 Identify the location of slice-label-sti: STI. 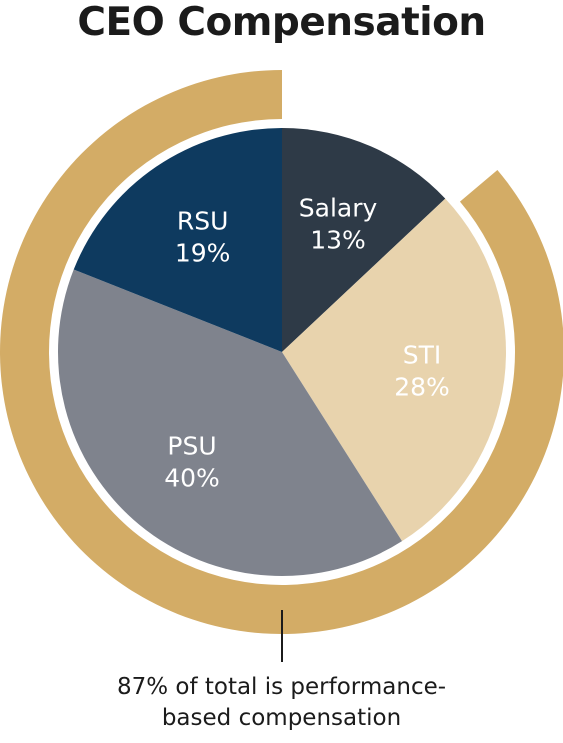
(422, 355).